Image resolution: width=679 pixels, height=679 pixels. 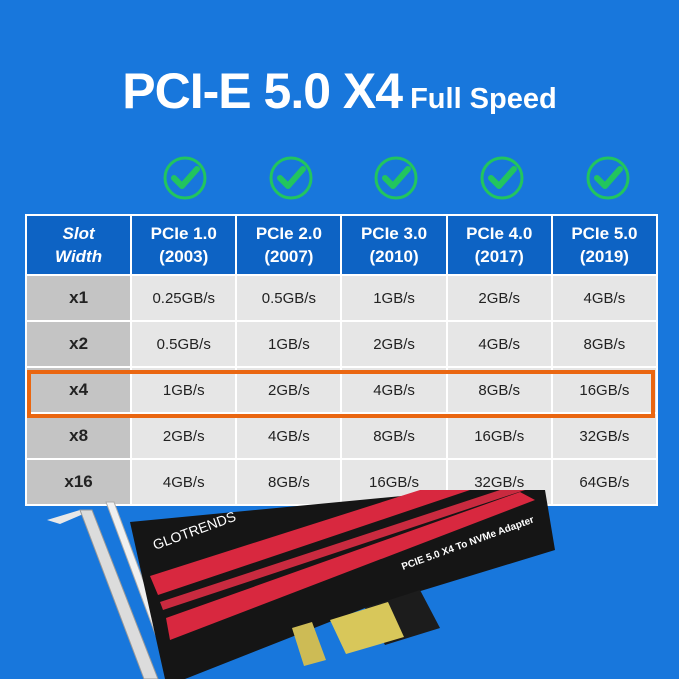 I want to click on slot-width-cell: x16, so click(x=78, y=482).